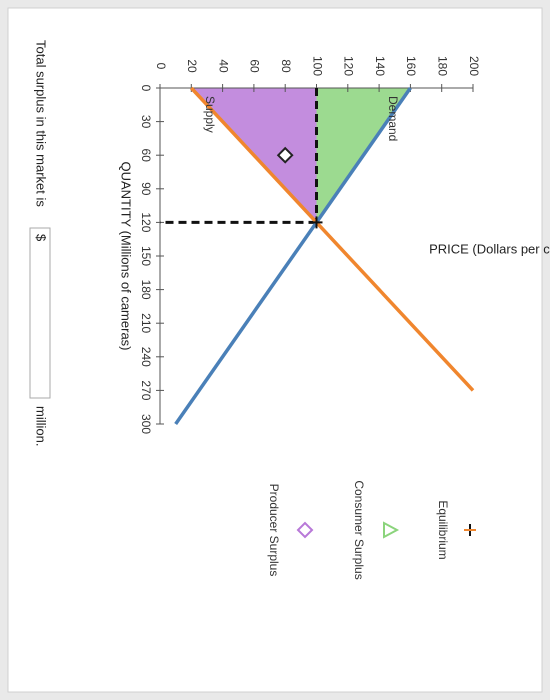  I want to click on x-tick-label: 150, so click(146, 256).